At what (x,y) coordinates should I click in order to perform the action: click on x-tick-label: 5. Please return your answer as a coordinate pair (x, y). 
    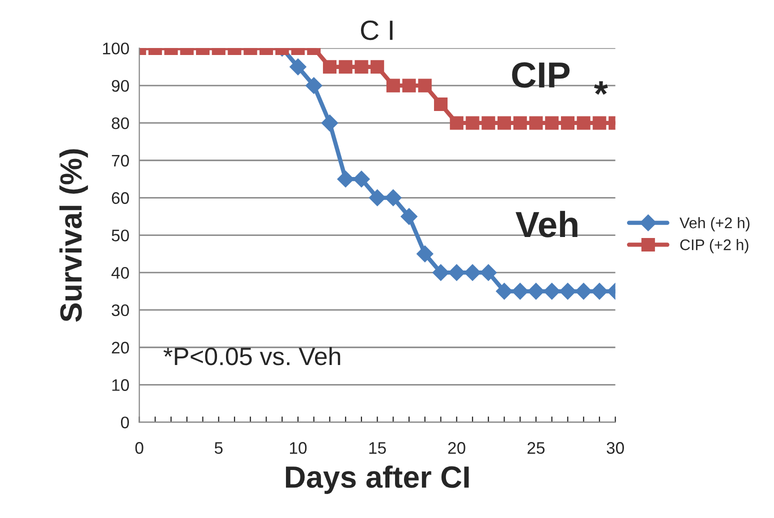
    Looking at the image, I should click on (218, 448).